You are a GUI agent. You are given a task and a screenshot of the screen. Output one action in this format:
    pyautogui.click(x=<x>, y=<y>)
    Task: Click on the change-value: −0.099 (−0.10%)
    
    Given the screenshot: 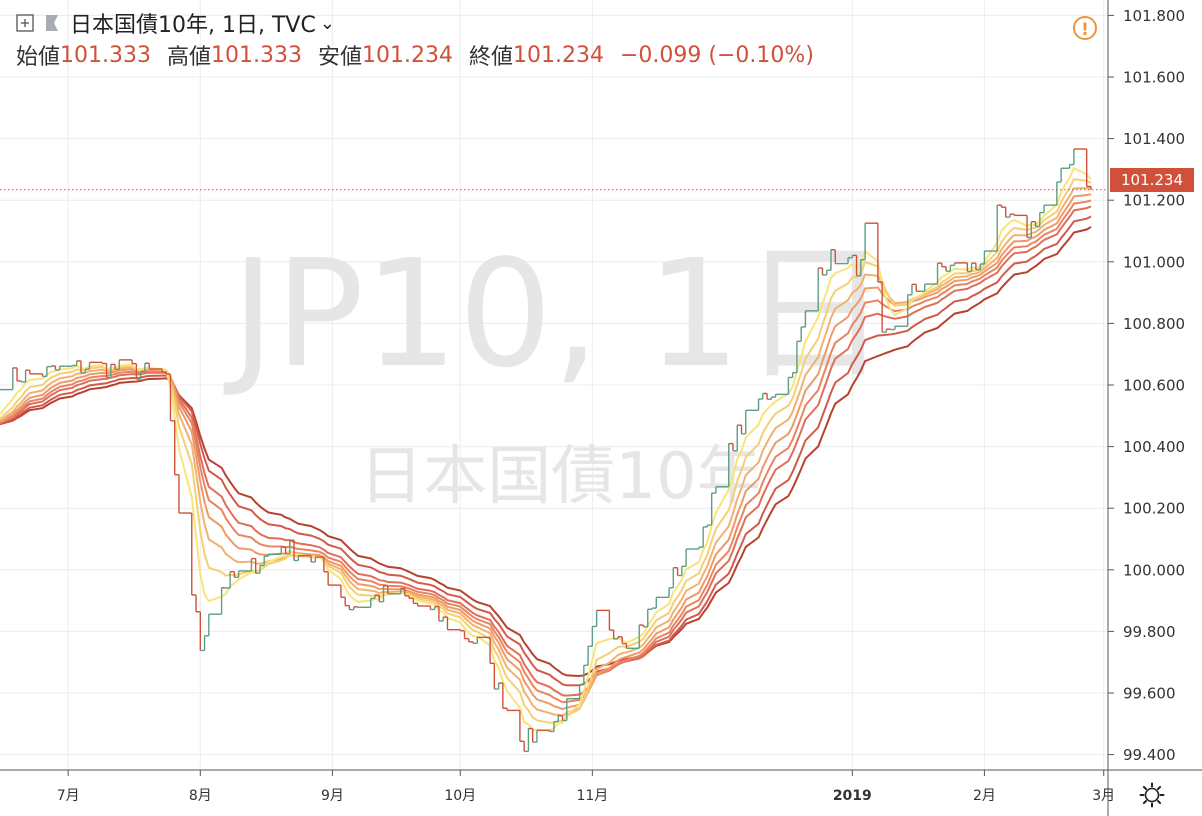 What is the action you would take?
    pyautogui.click(x=717, y=55)
    